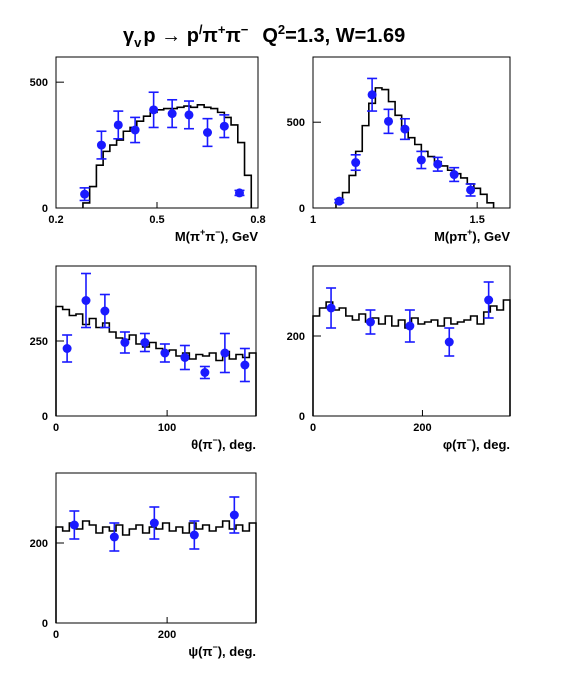 This screenshot has height=680, width=567. What do you see at coordinates (55, 220) in the screenshot?
I see `x-tick-label: 0.2` at bounding box center [55, 220].